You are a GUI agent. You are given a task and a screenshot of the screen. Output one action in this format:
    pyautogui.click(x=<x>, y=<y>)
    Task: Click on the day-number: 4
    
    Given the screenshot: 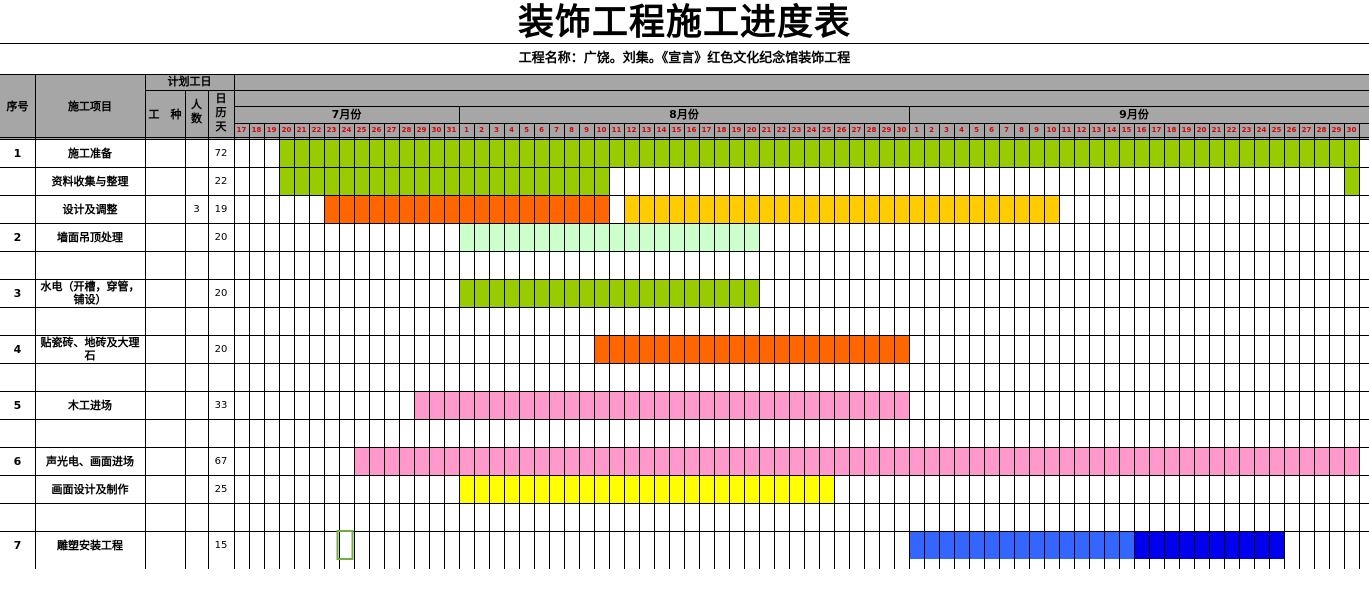 What is the action you would take?
    pyautogui.click(x=961, y=130)
    